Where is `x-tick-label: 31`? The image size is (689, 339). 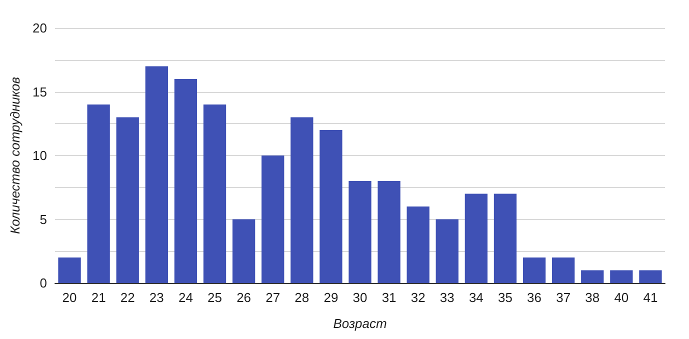 x-tick-label: 31 is located at coordinates (389, 297).